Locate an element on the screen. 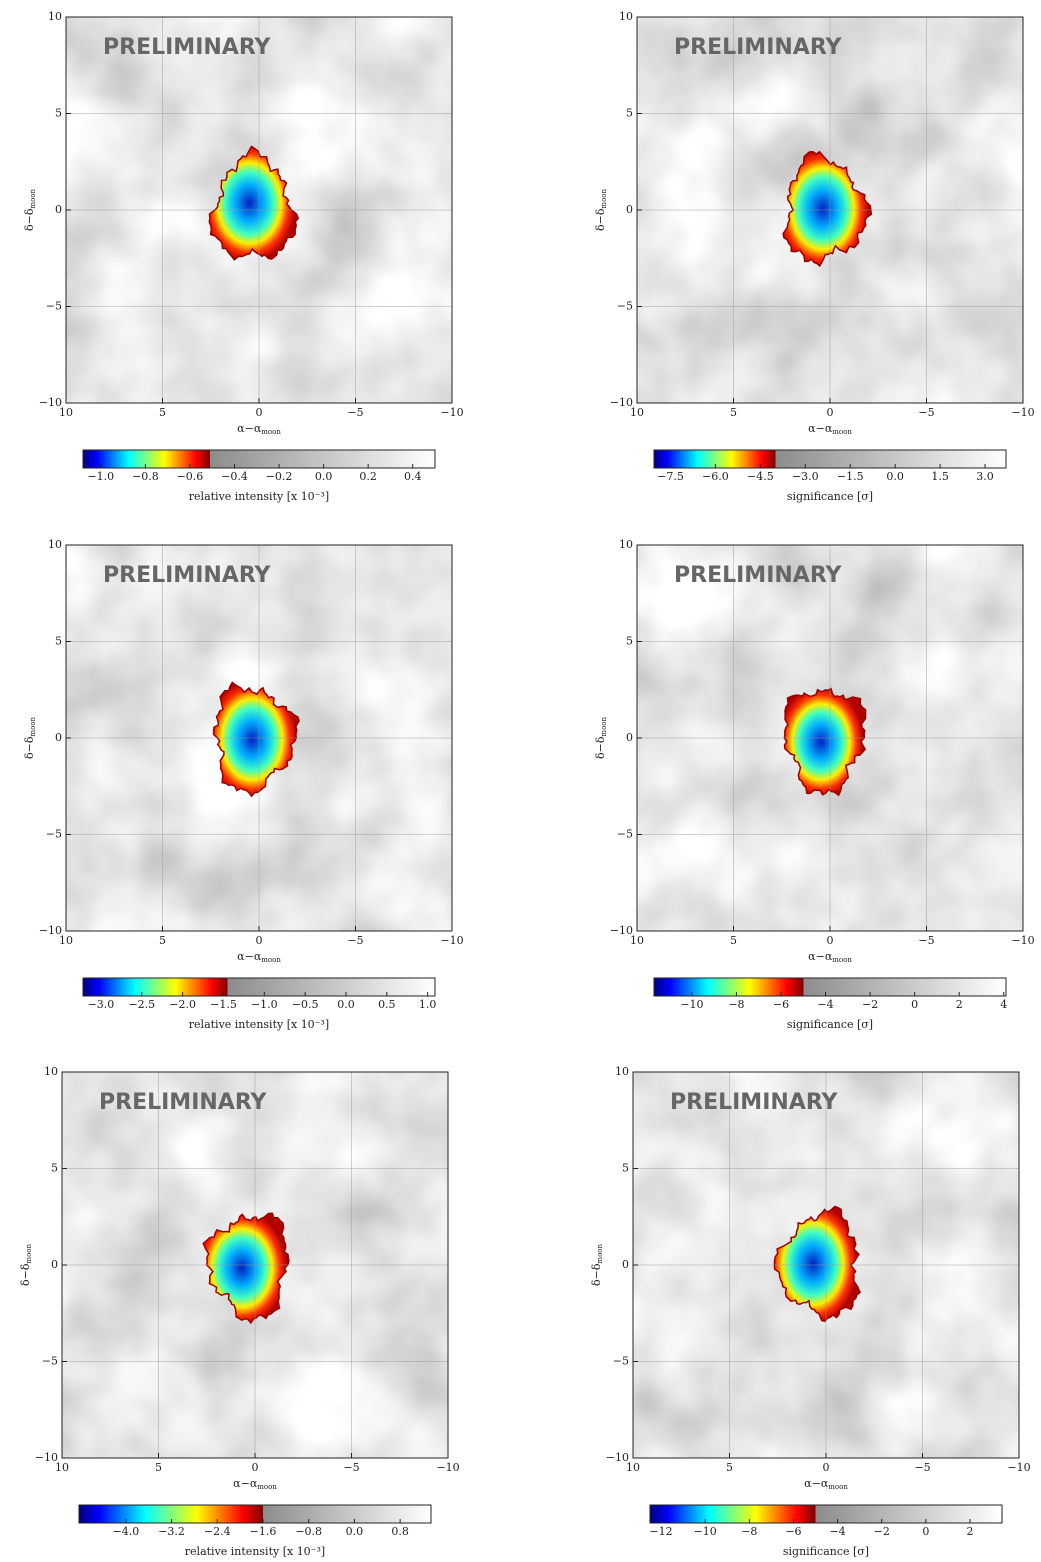 The height and width of the screenshot is (1562, 1041). colorbar-tick-label: 0.8 is located at coordinates (400, 1531).